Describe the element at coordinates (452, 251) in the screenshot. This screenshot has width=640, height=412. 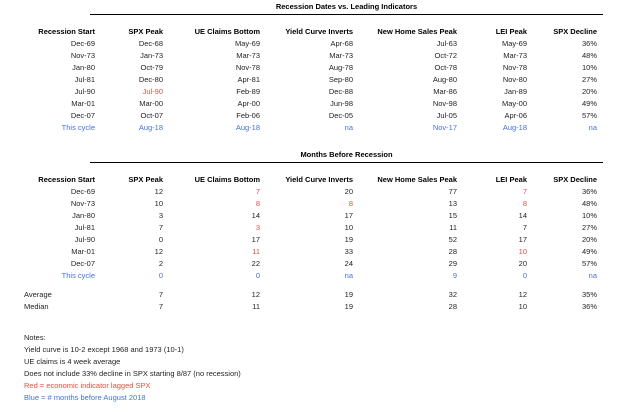
I see `cell: 28` at that location.